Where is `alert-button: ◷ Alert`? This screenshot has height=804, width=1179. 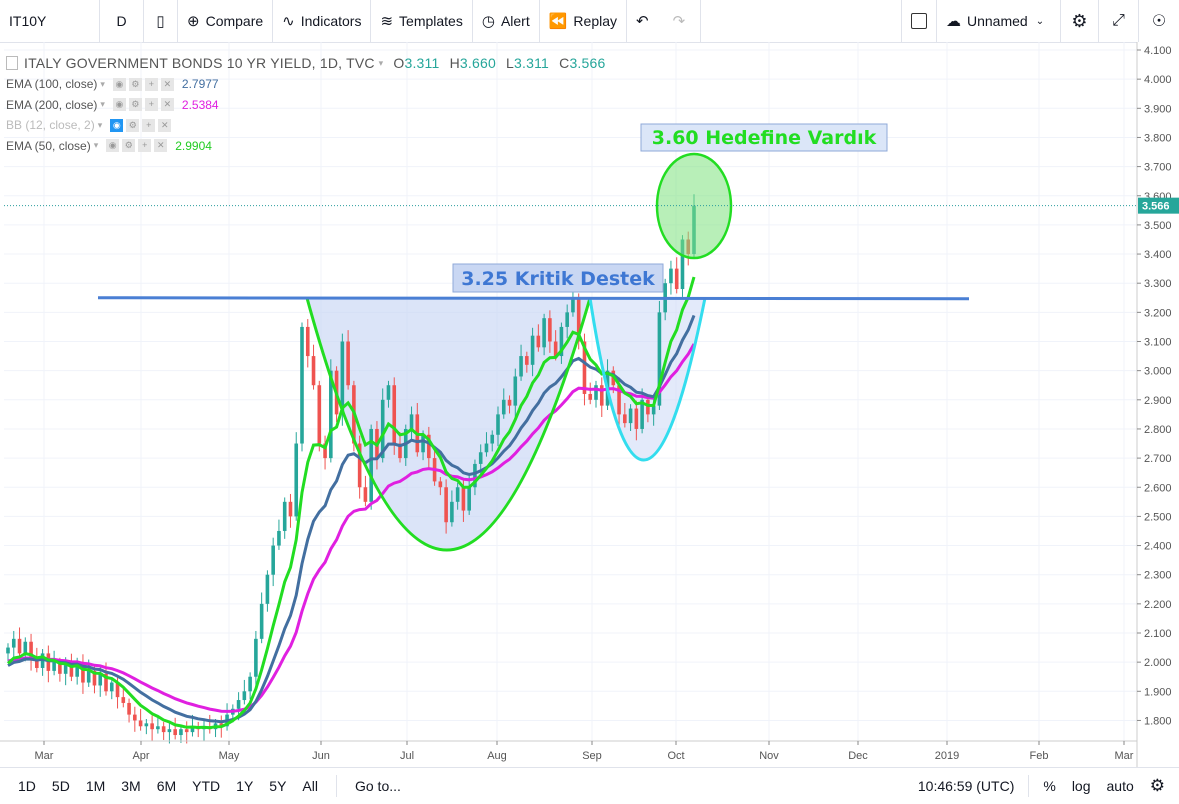 alert-button: ◷ Alert is located at coordinates (506, 21).